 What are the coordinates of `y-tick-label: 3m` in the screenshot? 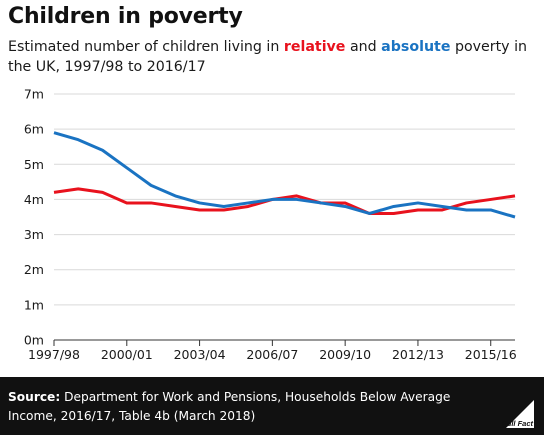 It's located at (34, 234).